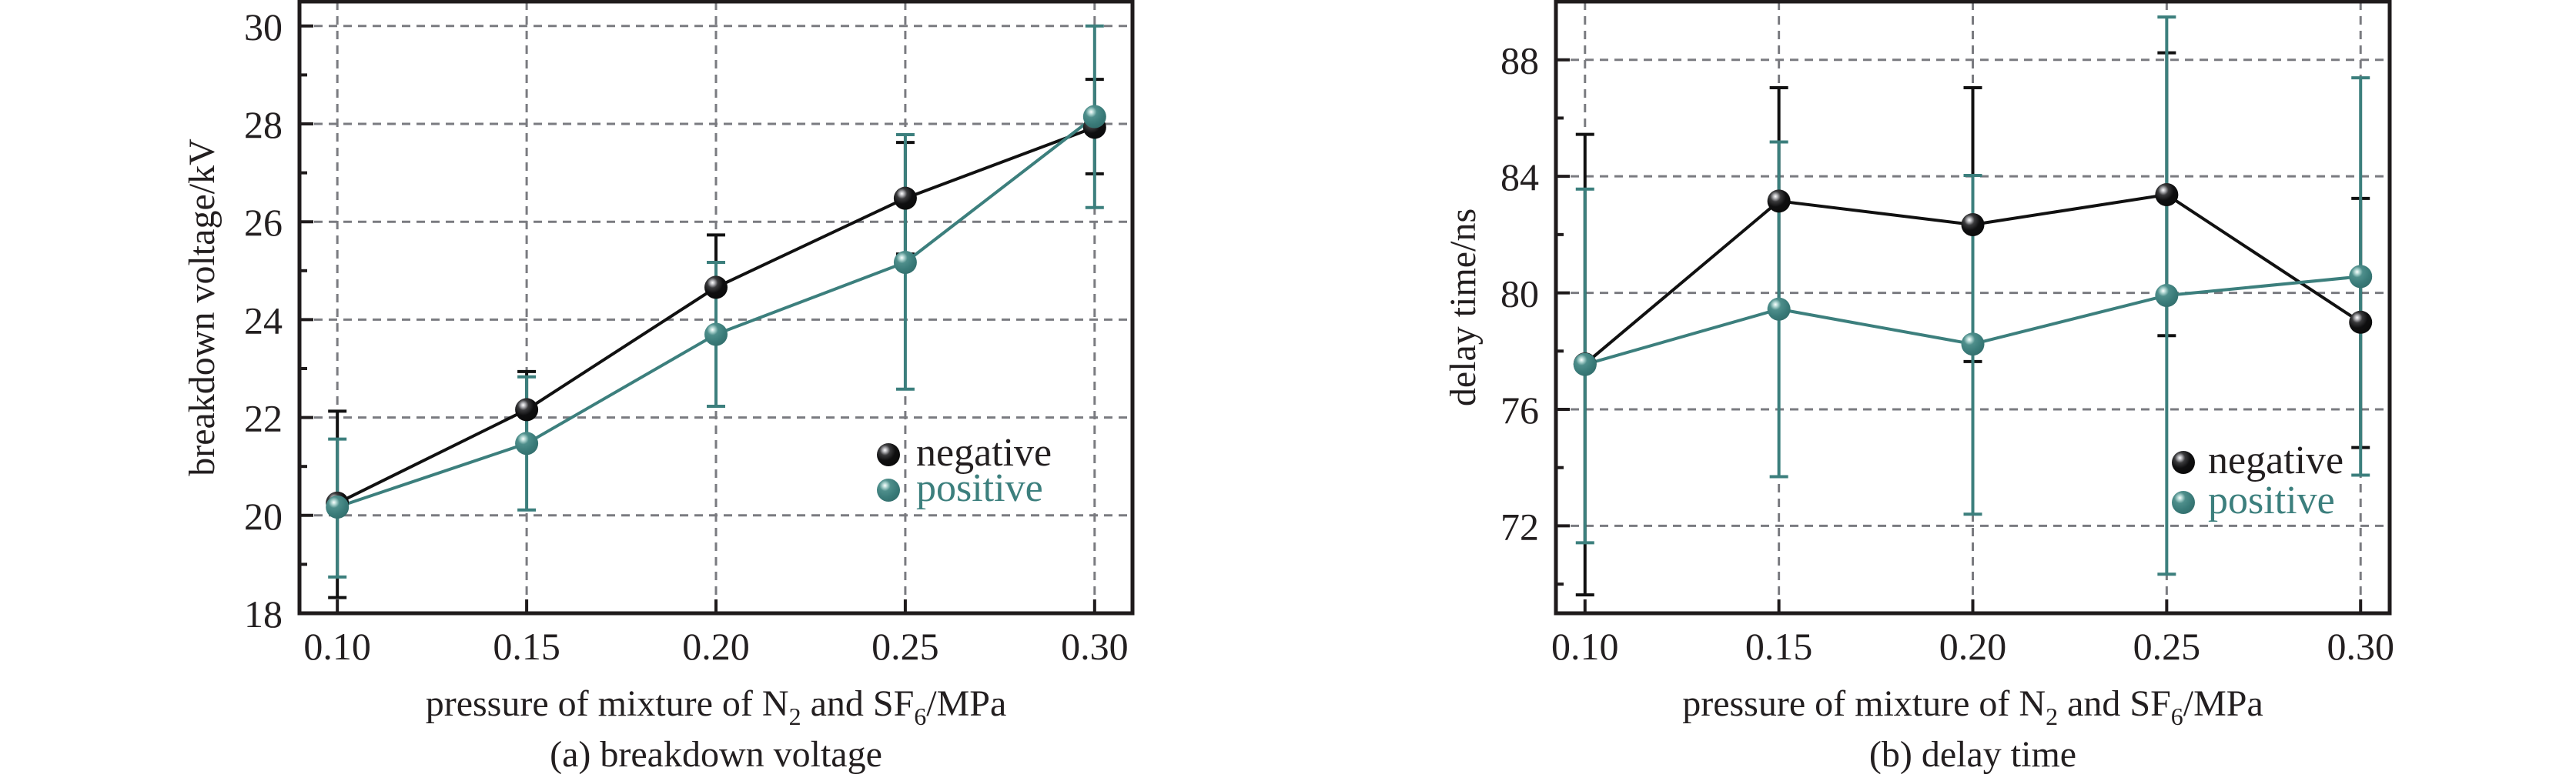 This screenshot has width=2576, height=781. I want to click on panel-caption: (b) delay time, so click(1973, 754).